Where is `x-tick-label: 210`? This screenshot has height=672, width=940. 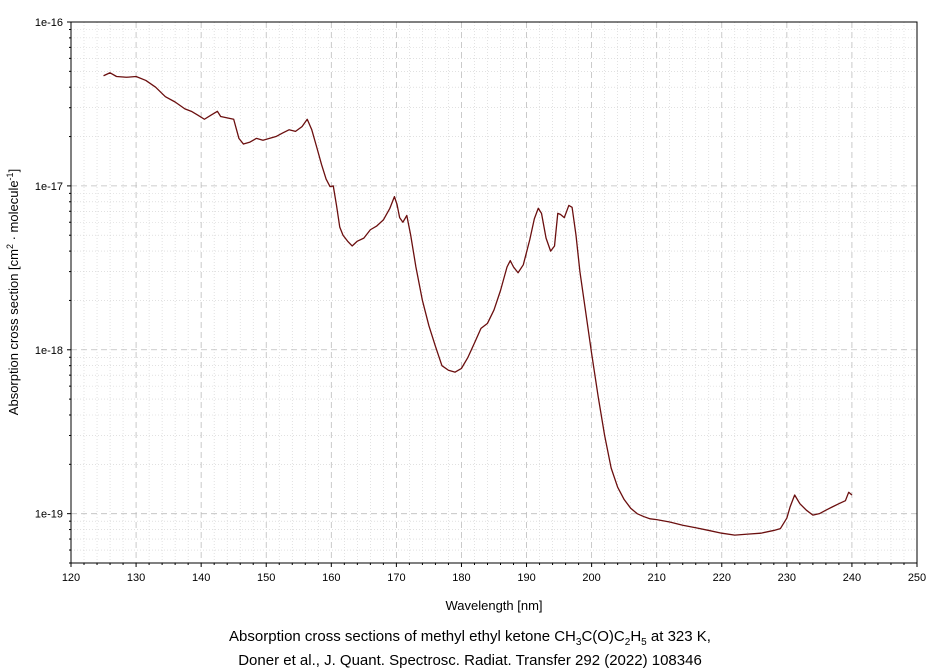 x-tick-label: 210 is located at coordinates (657, 578).